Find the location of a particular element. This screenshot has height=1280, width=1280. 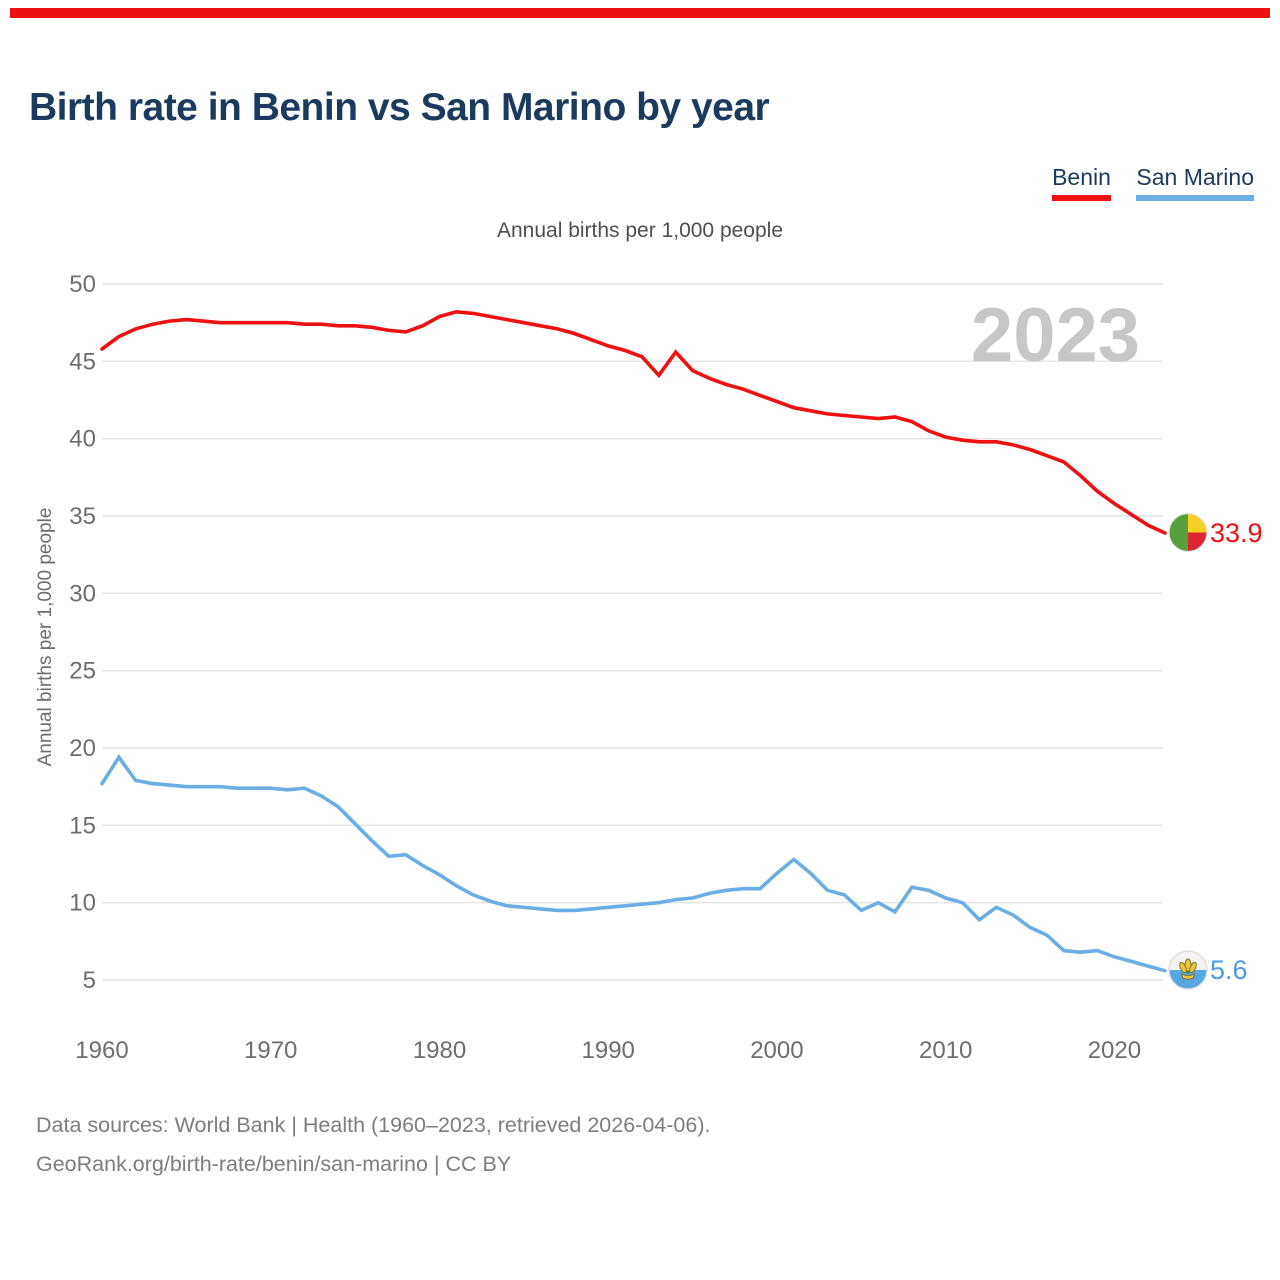

legend: Benin San Marino is located at coordinates (1142, 182).